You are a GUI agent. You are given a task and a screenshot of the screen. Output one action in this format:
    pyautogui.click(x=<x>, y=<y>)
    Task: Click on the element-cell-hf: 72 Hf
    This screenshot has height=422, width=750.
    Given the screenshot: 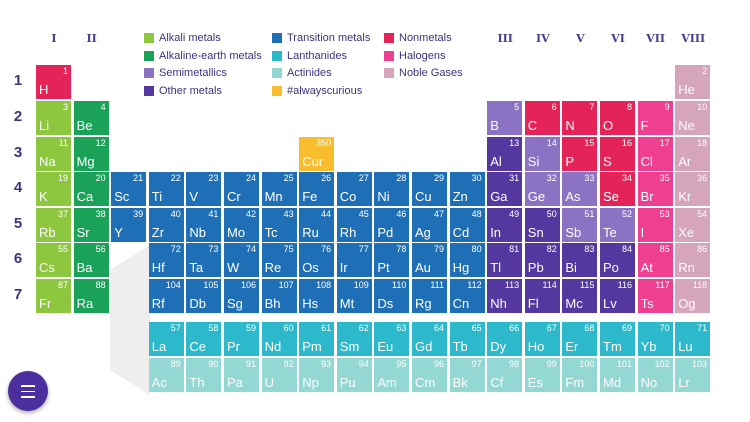 What is the action you would take?
    pyautogui.click(x=166, y=260)
    